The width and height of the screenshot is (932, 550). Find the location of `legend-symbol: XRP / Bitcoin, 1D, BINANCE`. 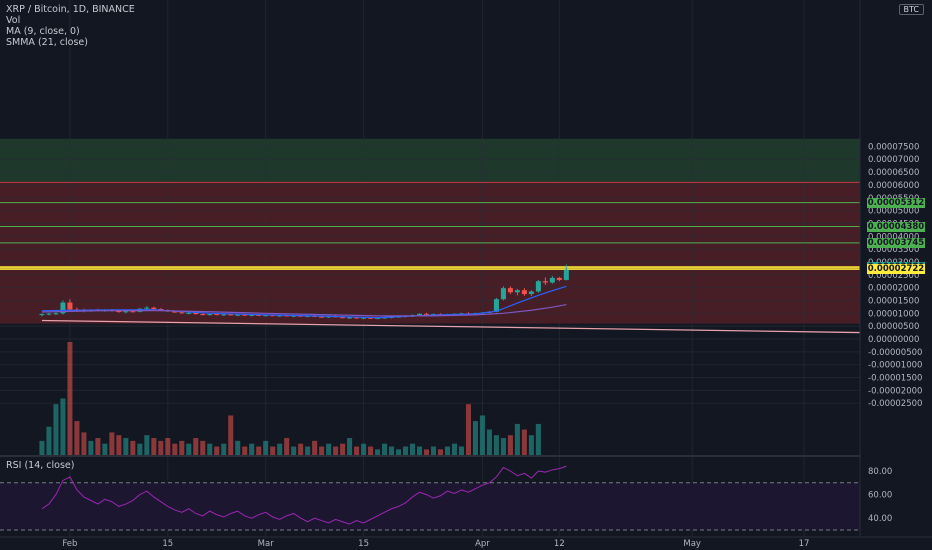

legend-symbol: XRP / Bitcoin, 1D, BINANCE is located at coordinates (70, 9).